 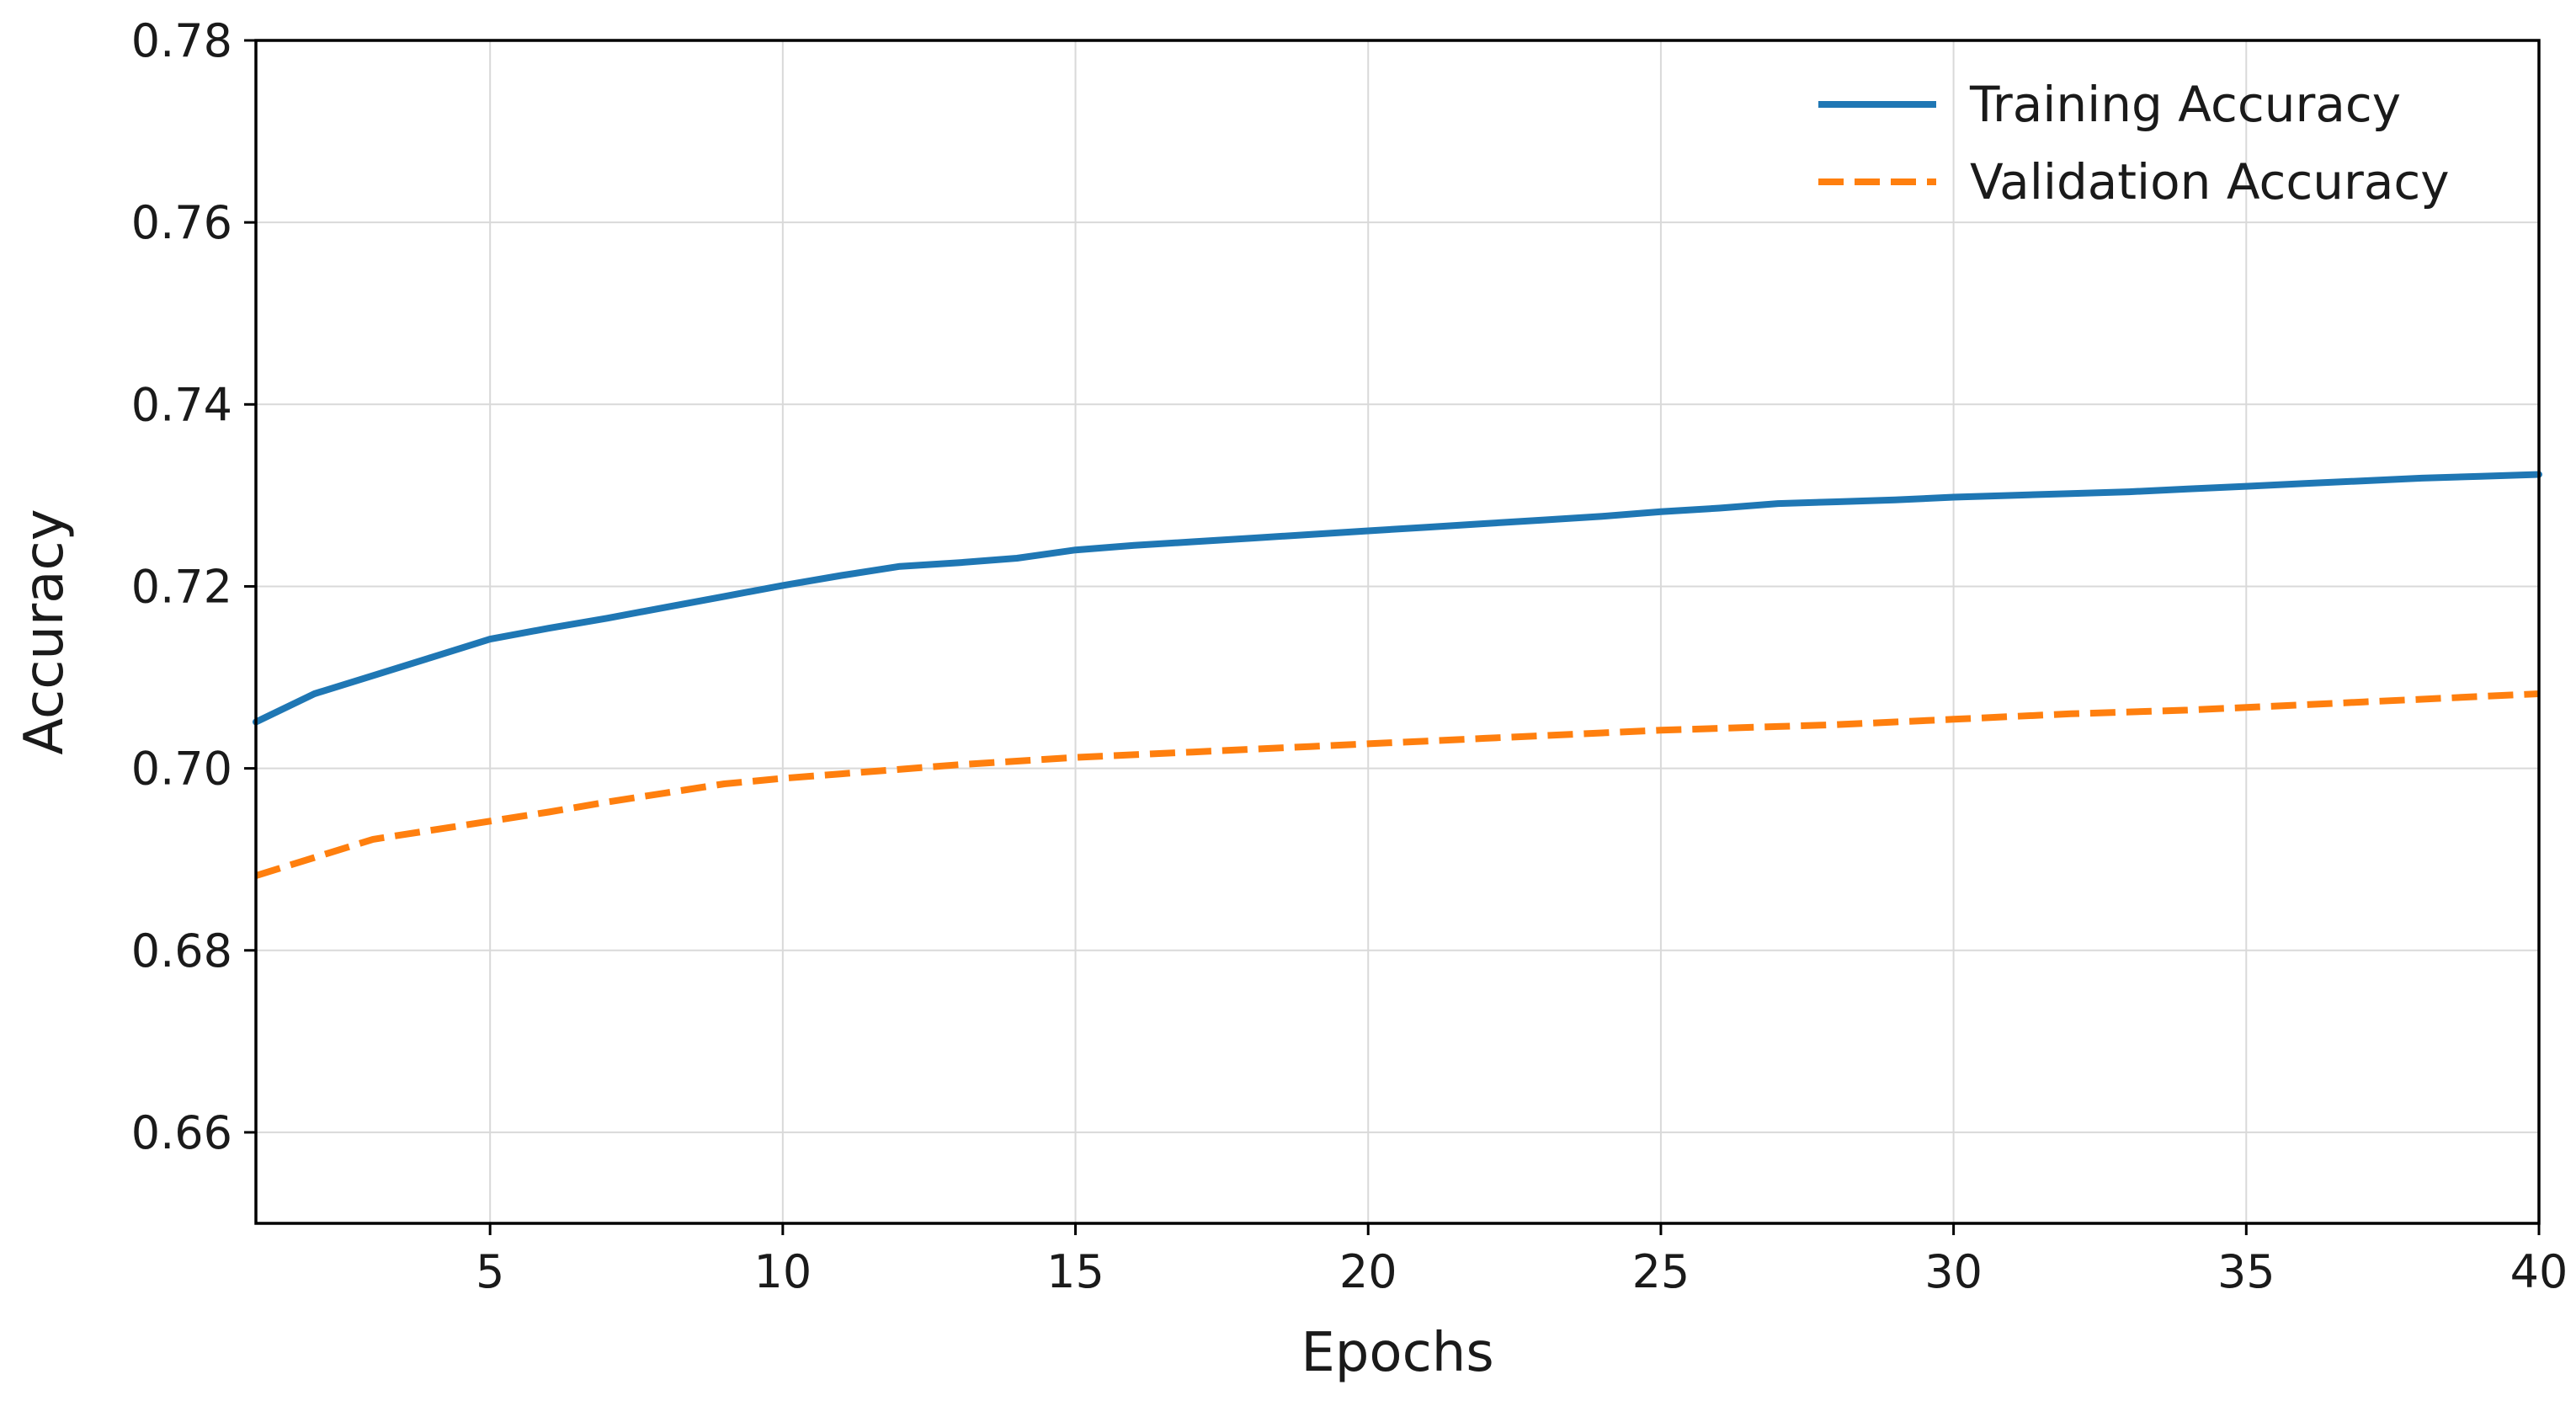 What do you see at coordinates (181, 586) in the screenshot?
I see `y-tick-label-3: 0.72` at bounding box center [181, 586].